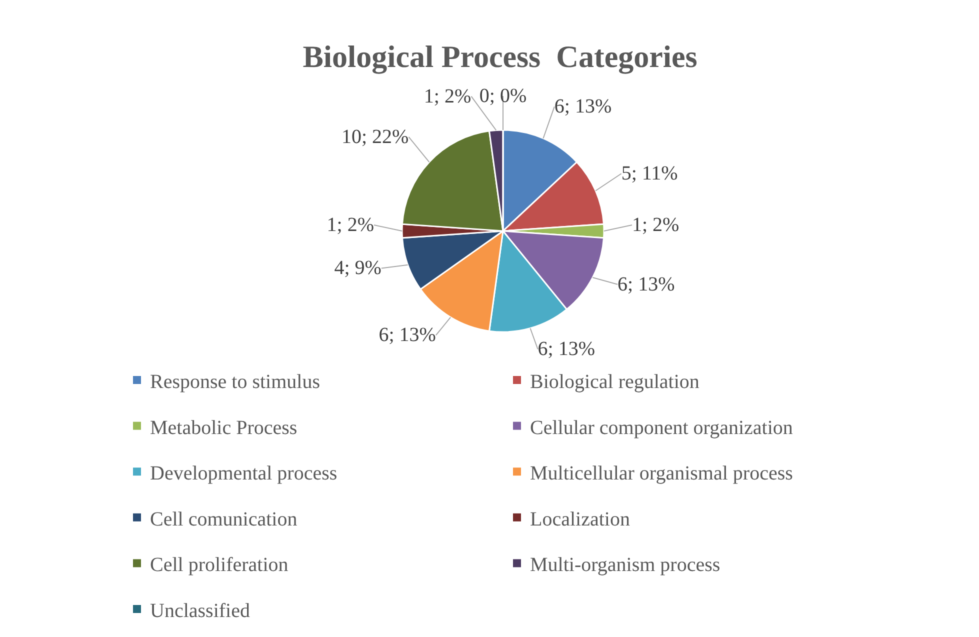 Image resolution: width=979 pixels, height=637 pixels. I want to click on legend-label: Localization, so click(580, 519).